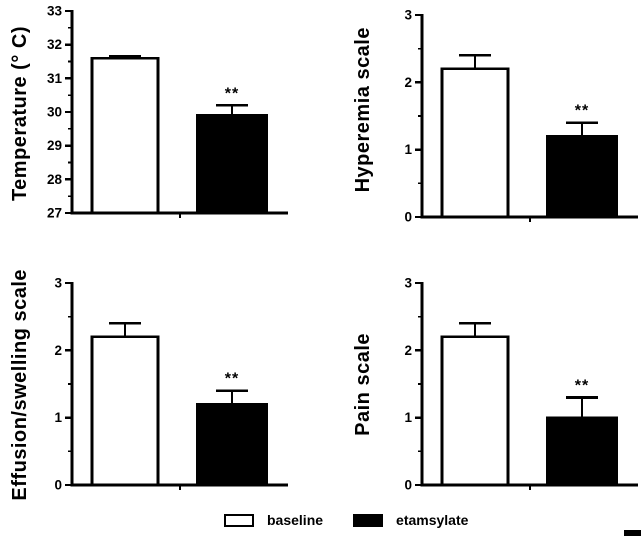 The height and width of the screenshot is (537, 641). Describe the element at coordinates (171, 384) in the screenshot. I see `bar-chart-effusion: 0 1 2 3 **` at that location.